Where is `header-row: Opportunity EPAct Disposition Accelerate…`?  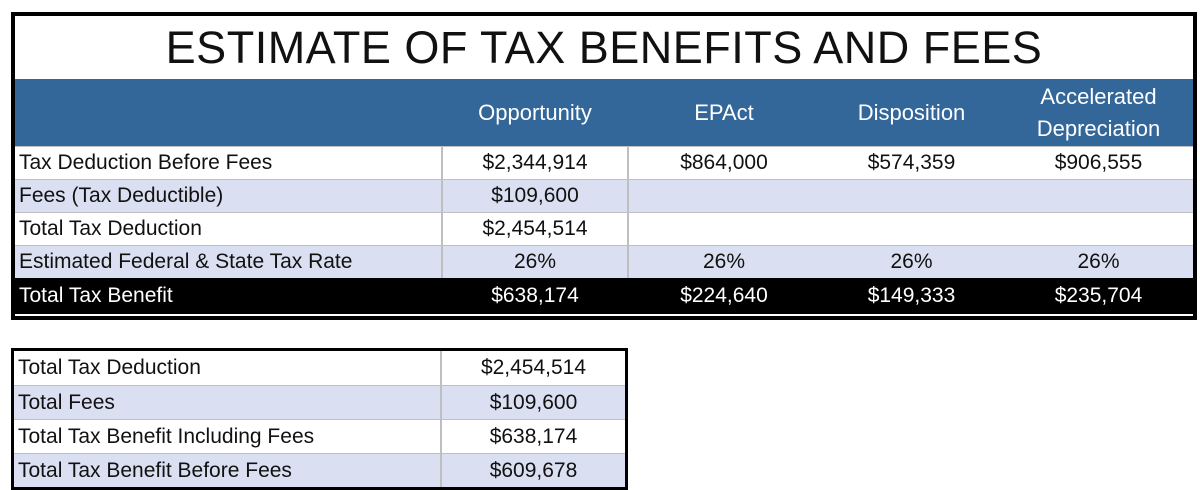
header-row: Opportunity EPAct Disposition Accelerate… is located at coordinates (604, 112).